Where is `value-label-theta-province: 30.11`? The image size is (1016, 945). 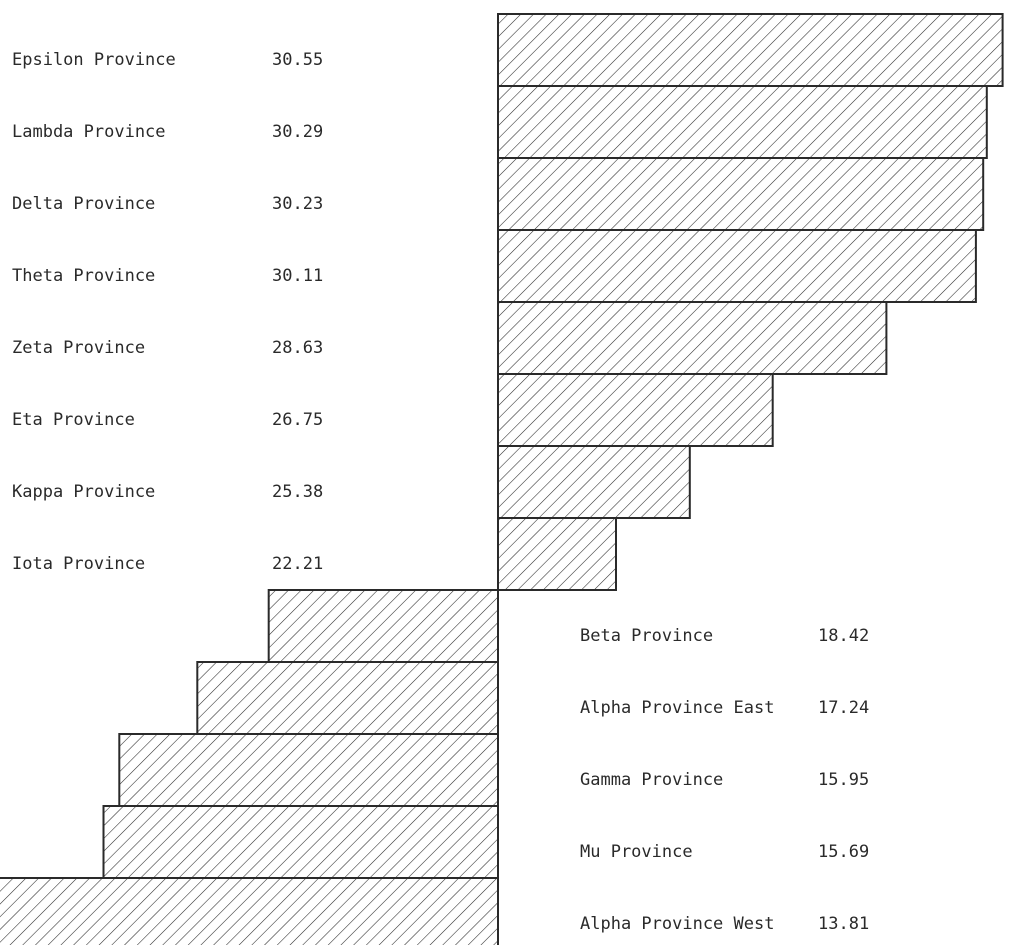 value-label-theta-province: 30.11 is located at coordinates (297, 276).